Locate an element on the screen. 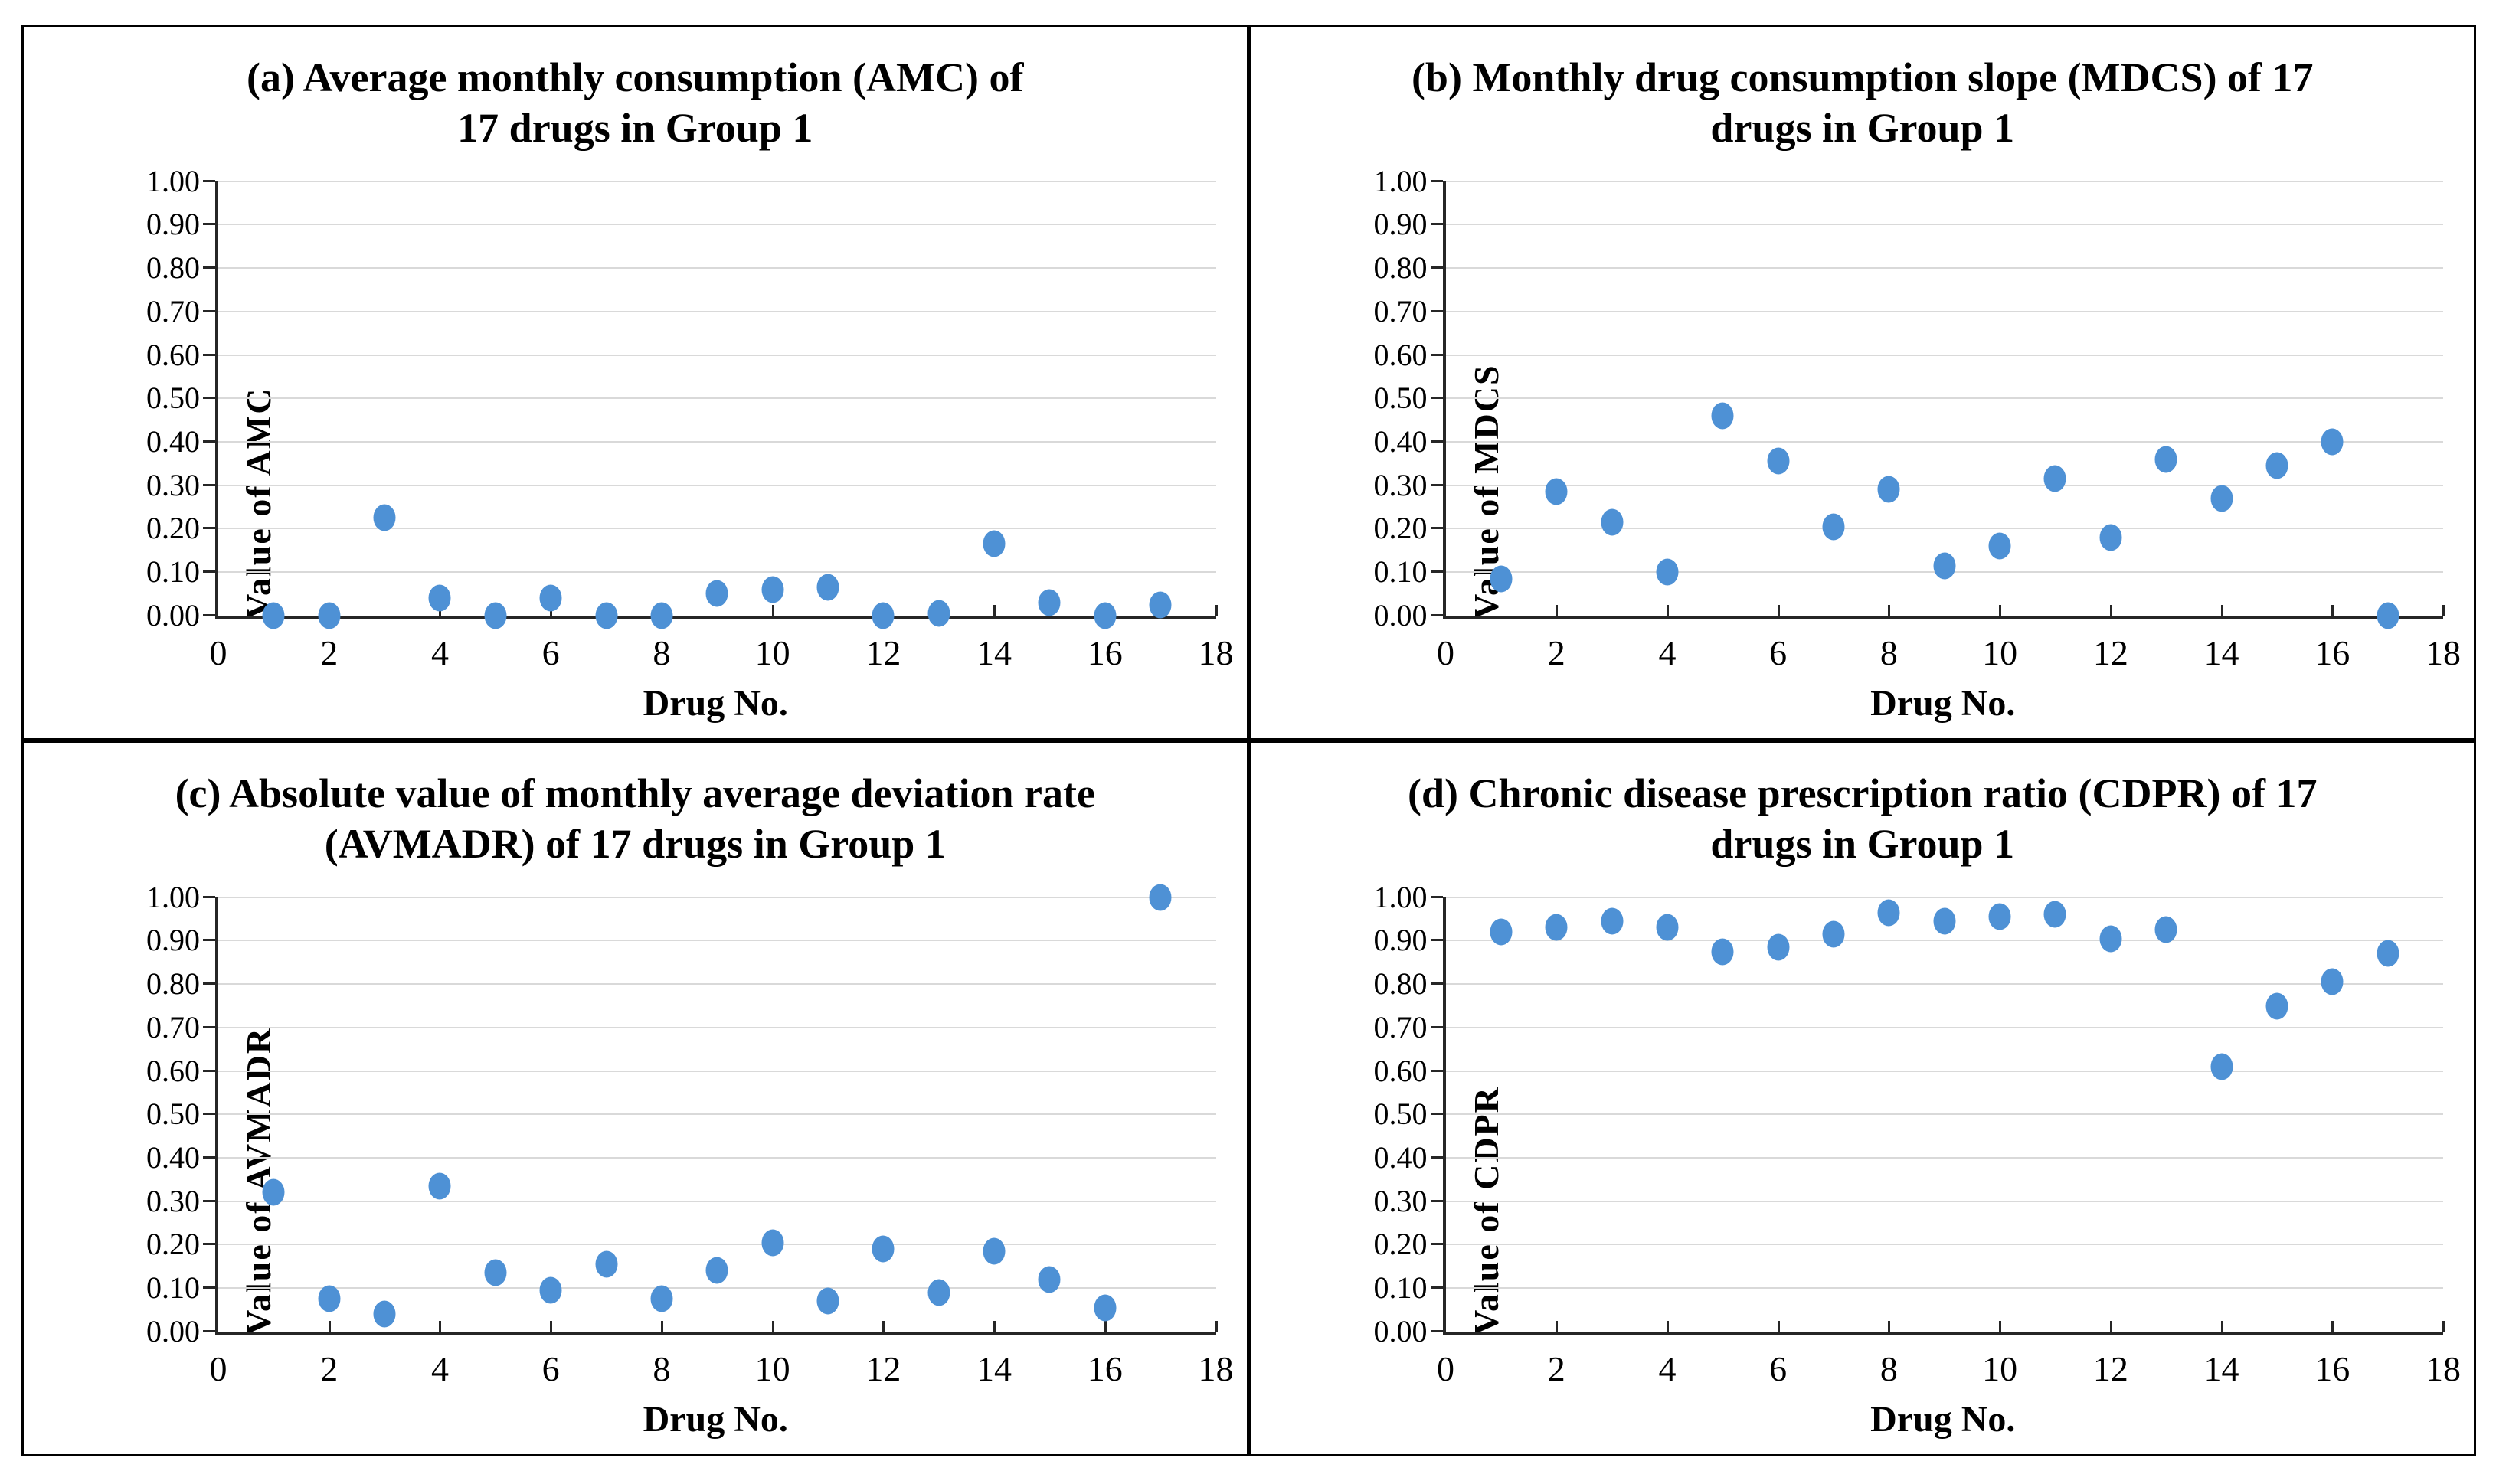 The height and width of the screenshot is (1484, 2496). y-tick-mark-0.10 is located at coordinates (1436, 572).